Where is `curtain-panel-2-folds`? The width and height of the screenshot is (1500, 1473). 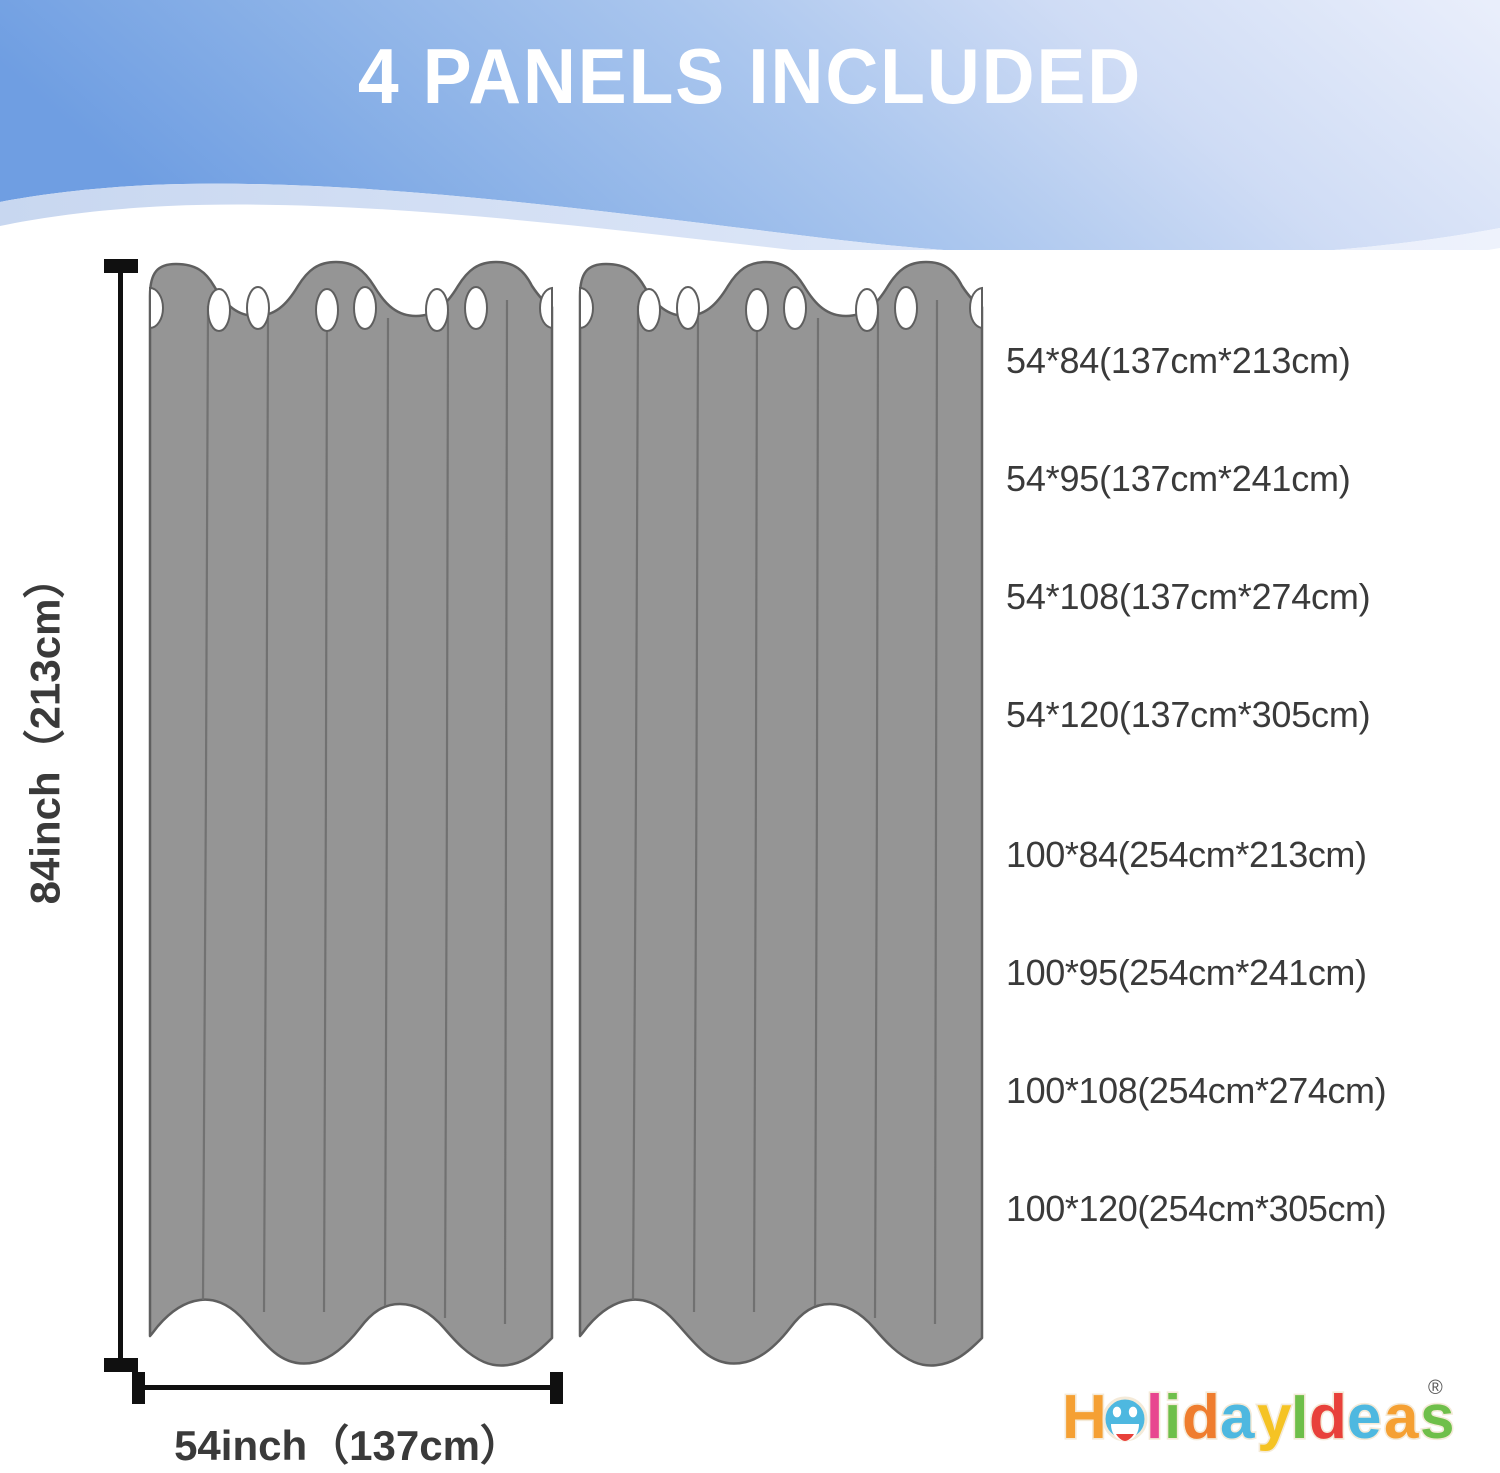 curtain-panel-2-folds is located at coordinates (785, 812).